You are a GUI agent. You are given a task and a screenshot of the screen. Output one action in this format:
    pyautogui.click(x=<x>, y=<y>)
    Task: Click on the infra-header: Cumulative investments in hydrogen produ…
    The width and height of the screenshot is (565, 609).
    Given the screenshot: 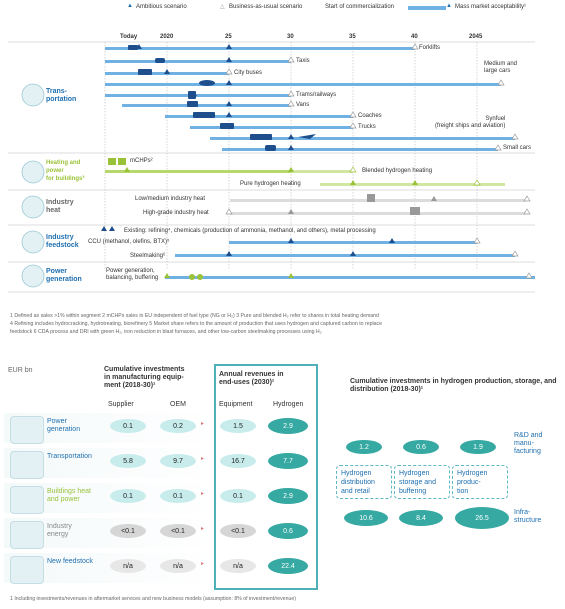 What is the action you would take?
    pyautogui.click(x=453, y=385)
    